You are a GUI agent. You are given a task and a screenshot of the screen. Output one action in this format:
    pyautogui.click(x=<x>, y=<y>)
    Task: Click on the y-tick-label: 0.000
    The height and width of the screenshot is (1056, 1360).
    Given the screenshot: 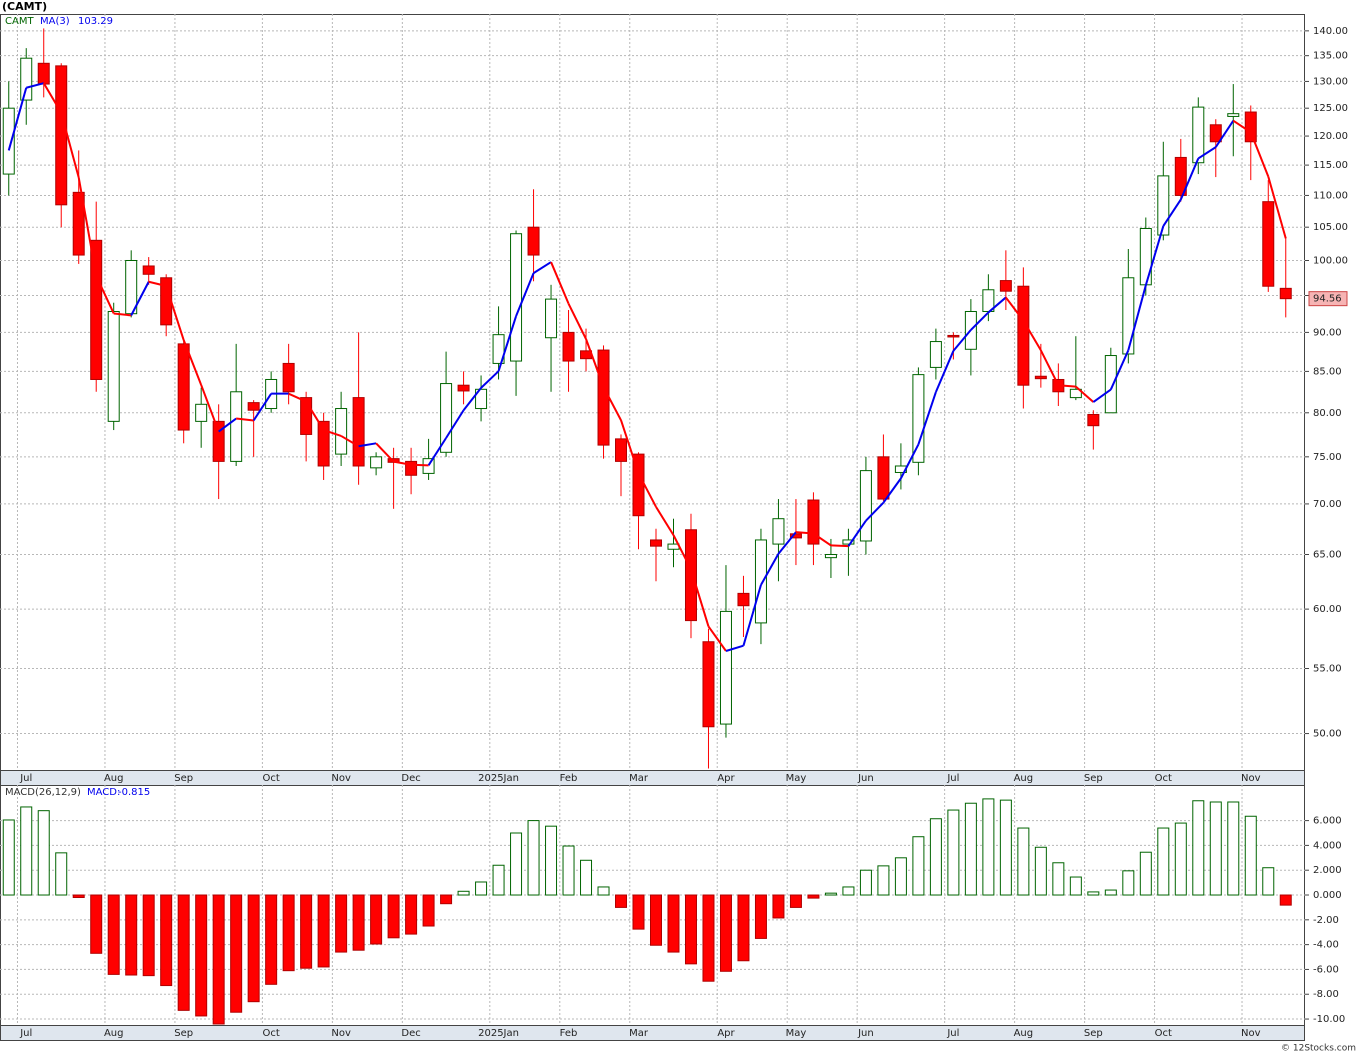 What is the action you would take?
    pyautogui.click(x=1327, y=895)
    